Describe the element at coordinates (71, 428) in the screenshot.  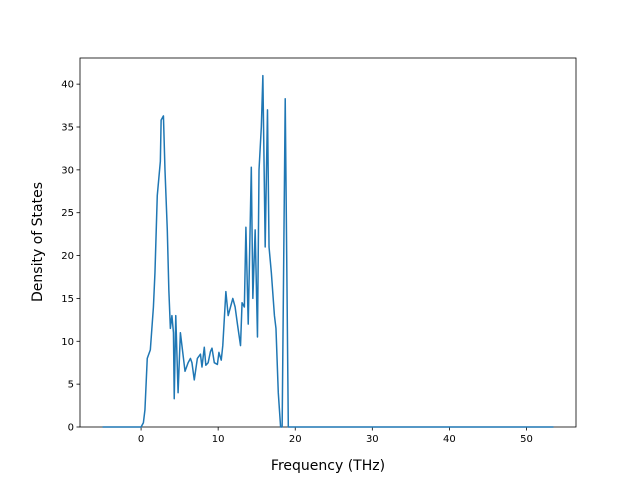
I see `y-tick-label: 0` at that location.